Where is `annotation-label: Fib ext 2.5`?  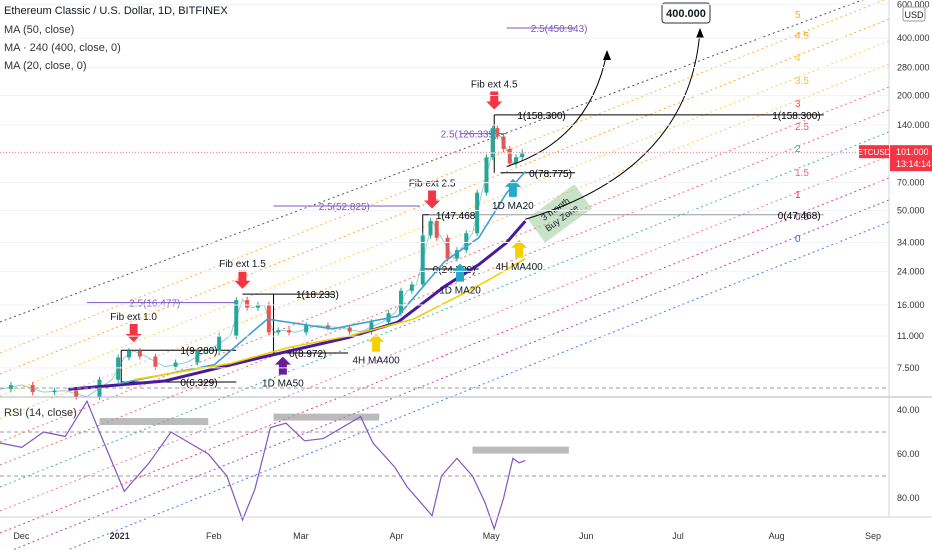
annotation-label: Fib ext 2.5 is located at coordinates (432, 184).